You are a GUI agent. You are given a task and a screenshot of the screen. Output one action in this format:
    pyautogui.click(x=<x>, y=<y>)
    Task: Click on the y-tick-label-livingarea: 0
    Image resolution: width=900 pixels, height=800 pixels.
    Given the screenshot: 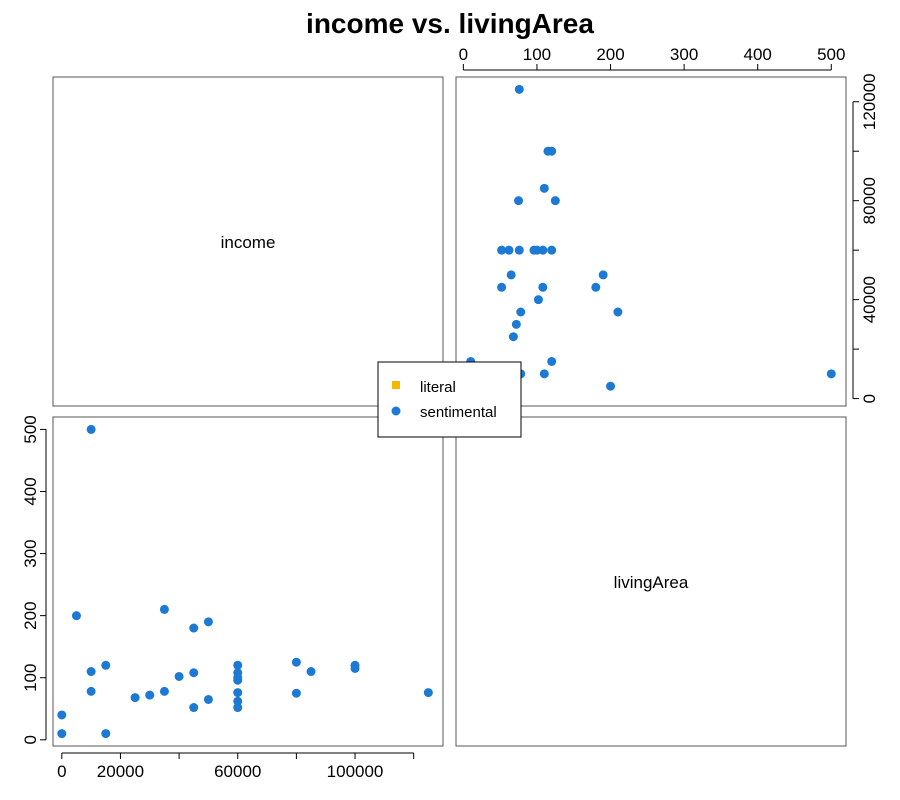 What is the action you would take?
    pyautogui.click(x=30, y=739)
    